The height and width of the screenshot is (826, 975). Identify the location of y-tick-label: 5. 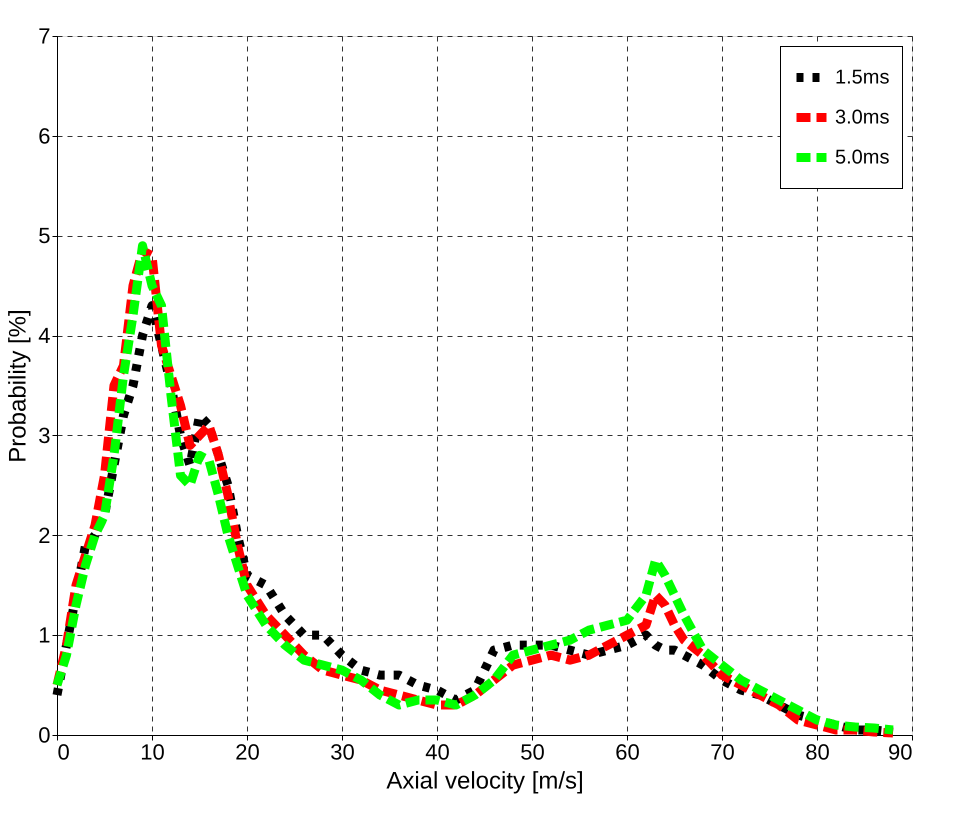
(44, 235).